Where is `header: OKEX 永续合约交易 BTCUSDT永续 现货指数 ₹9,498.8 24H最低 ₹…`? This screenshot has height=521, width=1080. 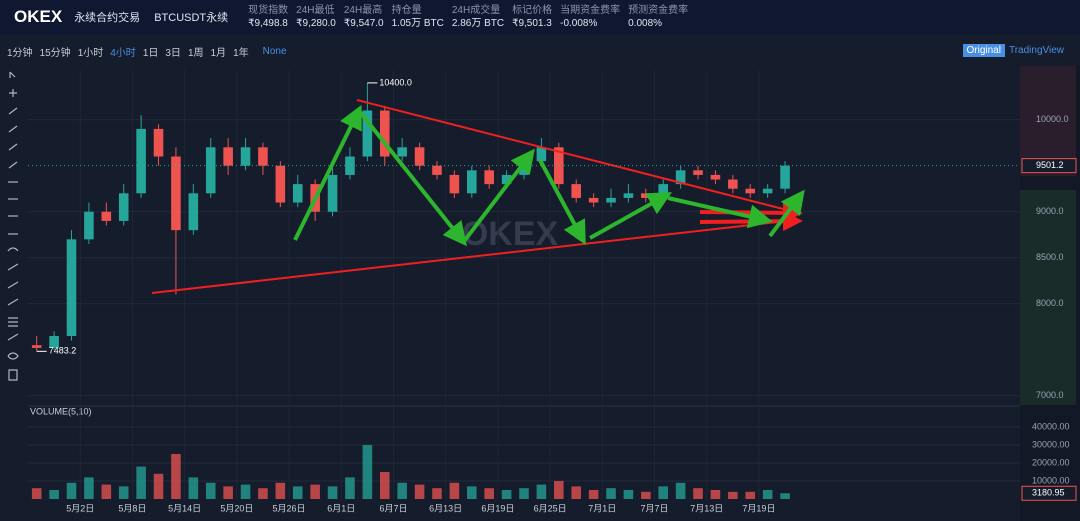
header: OKEX 永续合约交易 BTCUSDT永续 现货指数 ₹9,498.8 24H最低 ₹… is located at coordinates (540, 17).